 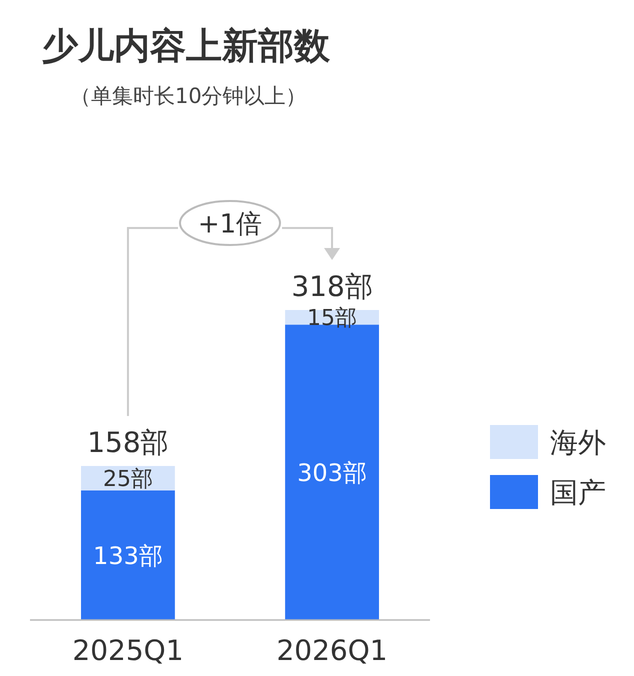 I want to click on data-label: 25部, so click(x=127, y=479).